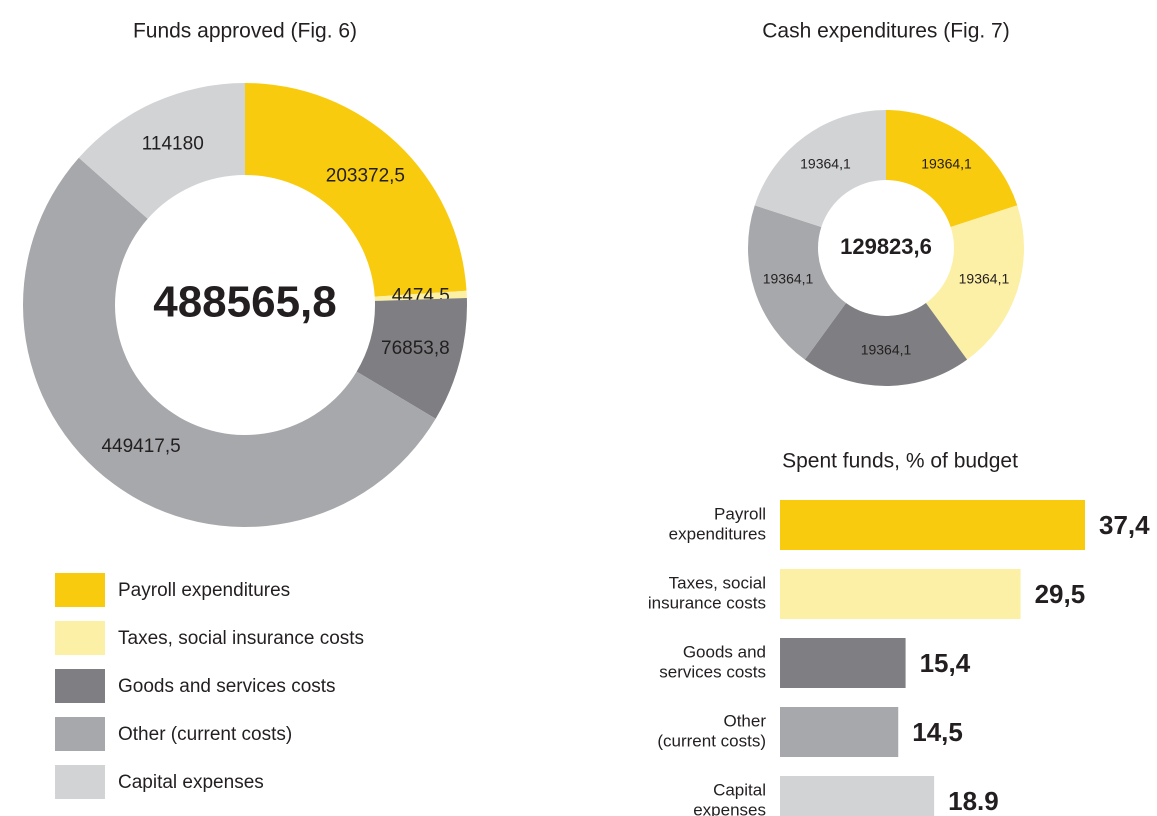  Describe the element at coordinates (717, 582) in the screenshot. I see `bar-category-label: Taxes, social` at that location.